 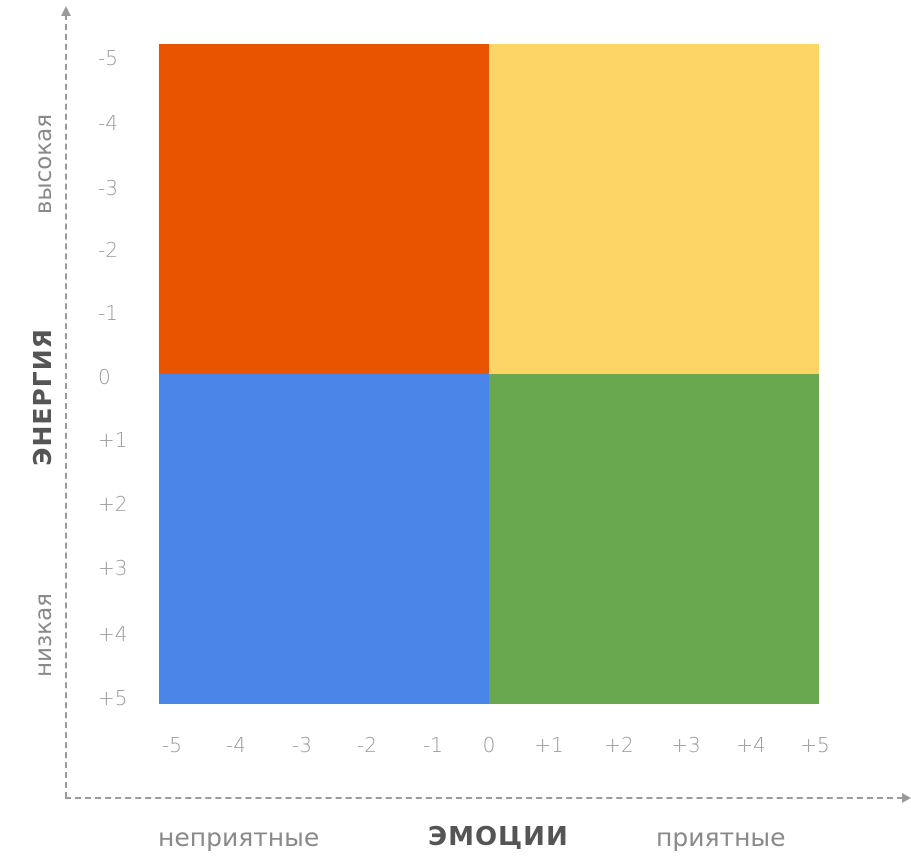 I want to click on y-tick: +3, so click(x=113, y=568).